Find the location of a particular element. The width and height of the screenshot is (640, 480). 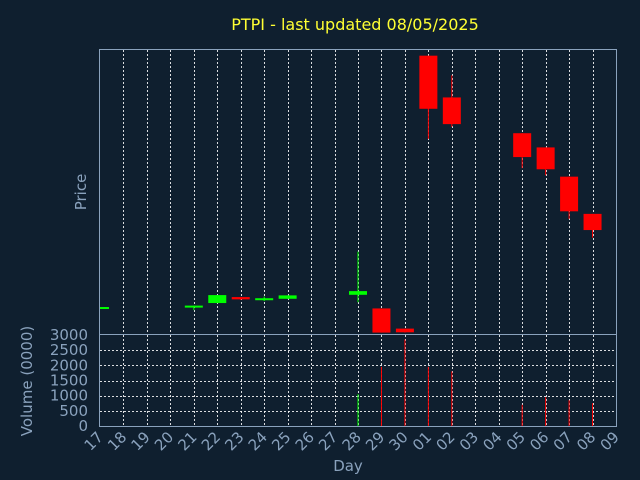

volume-tick-label: 1500 is located at coordinates (69, 381).